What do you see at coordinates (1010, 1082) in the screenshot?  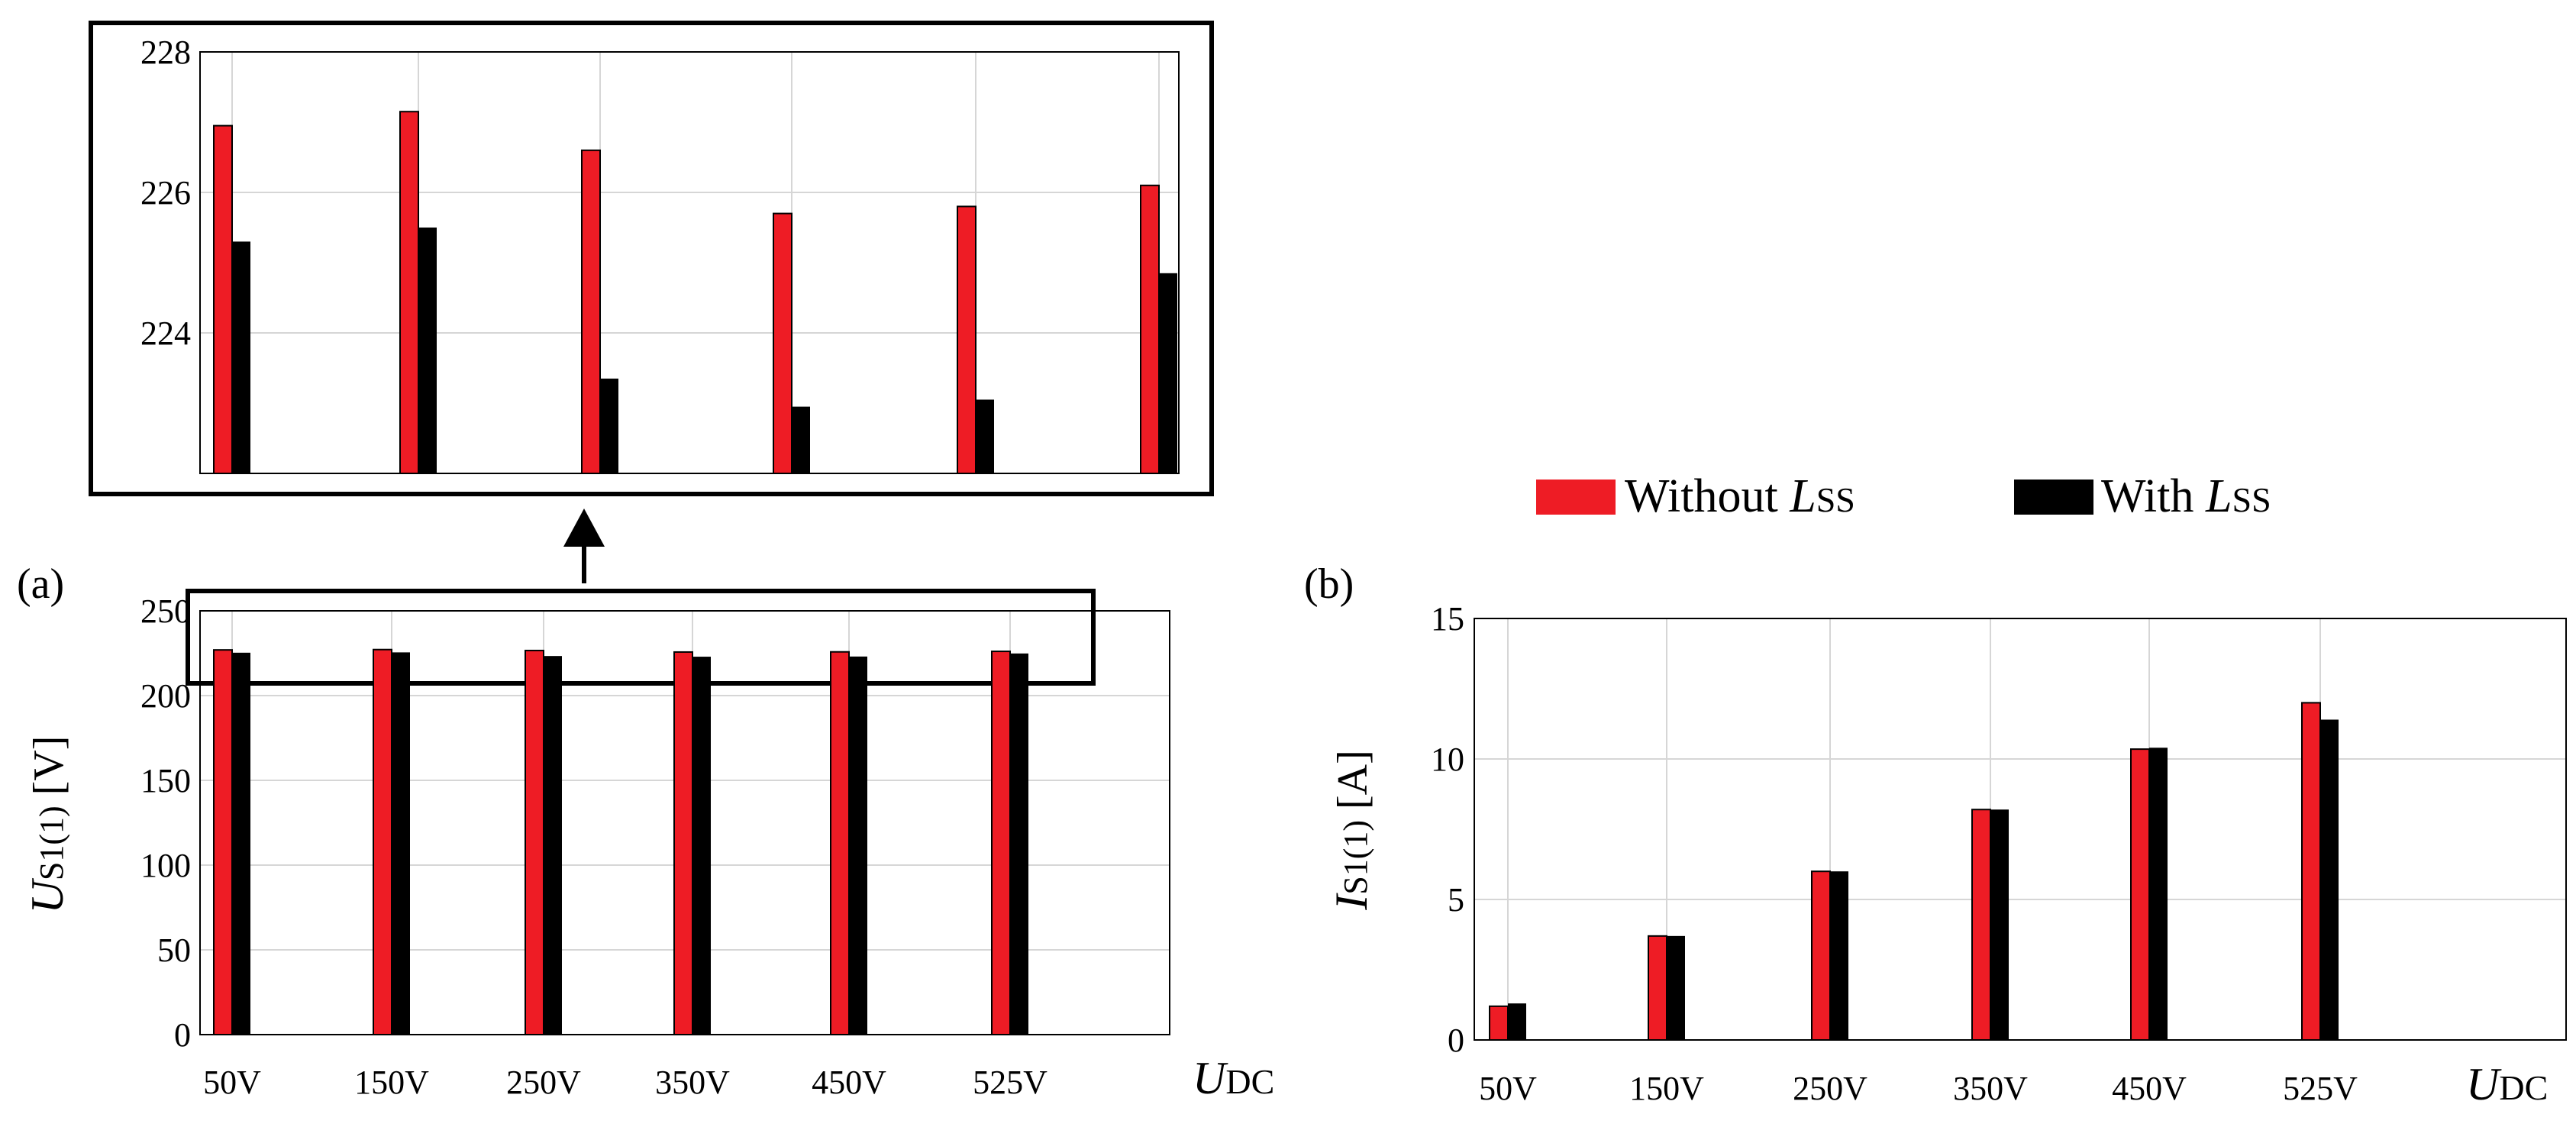 I see `a-xtick-label: 525V` at bounding box center [1010, 1082].